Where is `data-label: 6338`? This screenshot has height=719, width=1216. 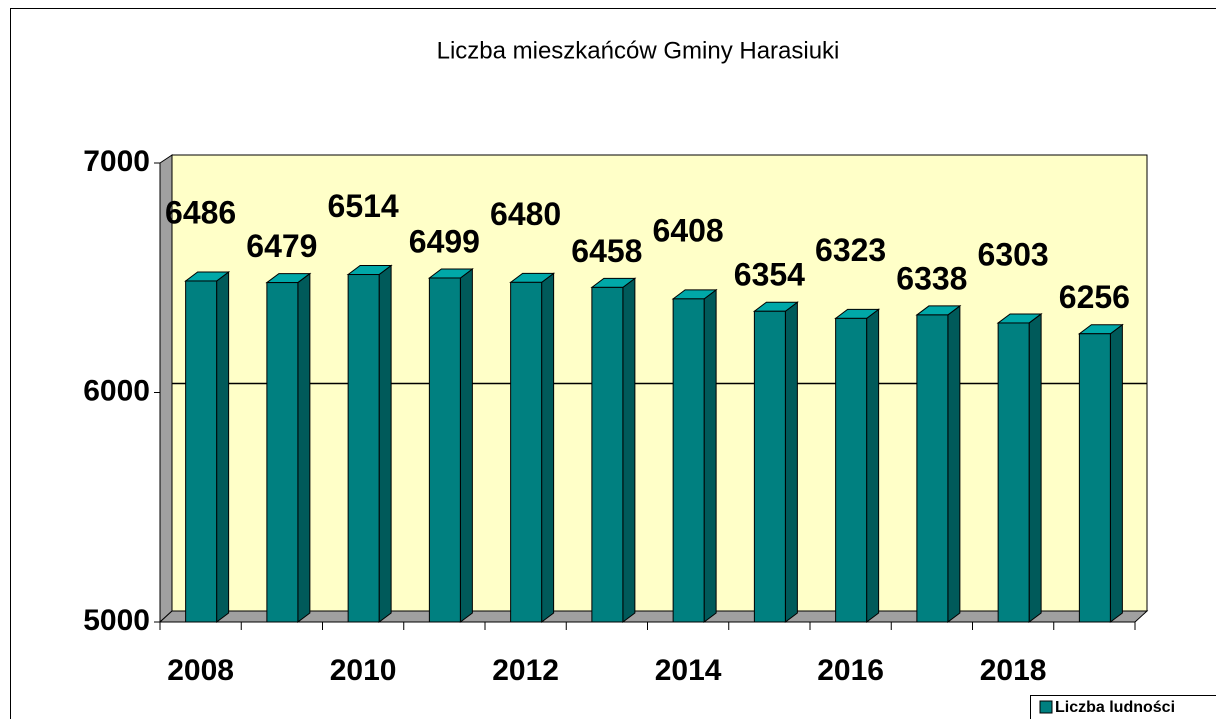
data-label: 6338 is located at coordinates (931, 278).